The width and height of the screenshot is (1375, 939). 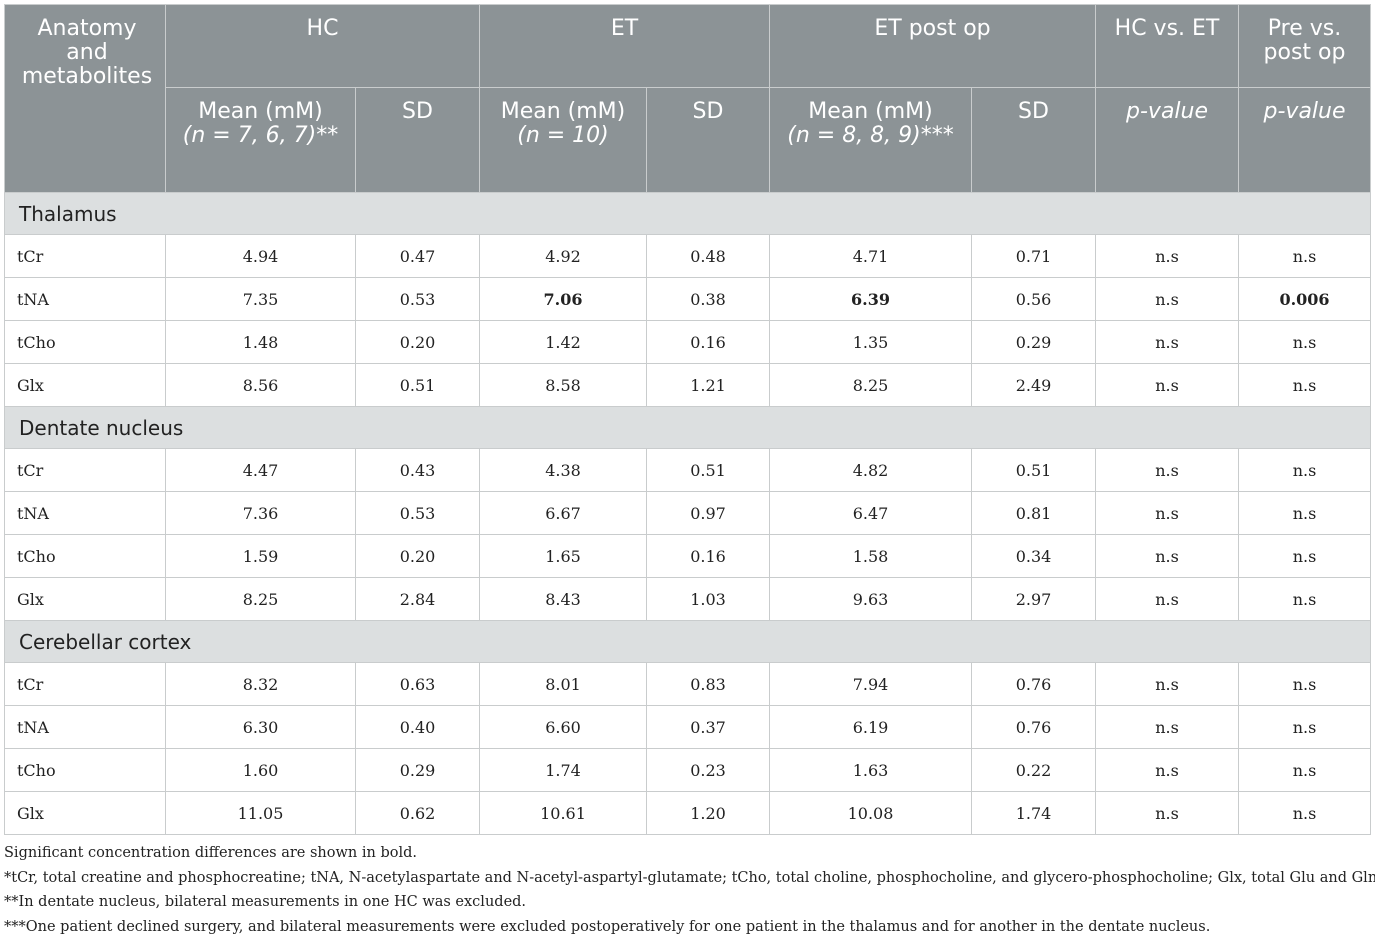 What do you see at coordinates (1034, 385) in the screenshot?
I see `post-sd-cell: 2.49` at bounding box center [1034, 385].